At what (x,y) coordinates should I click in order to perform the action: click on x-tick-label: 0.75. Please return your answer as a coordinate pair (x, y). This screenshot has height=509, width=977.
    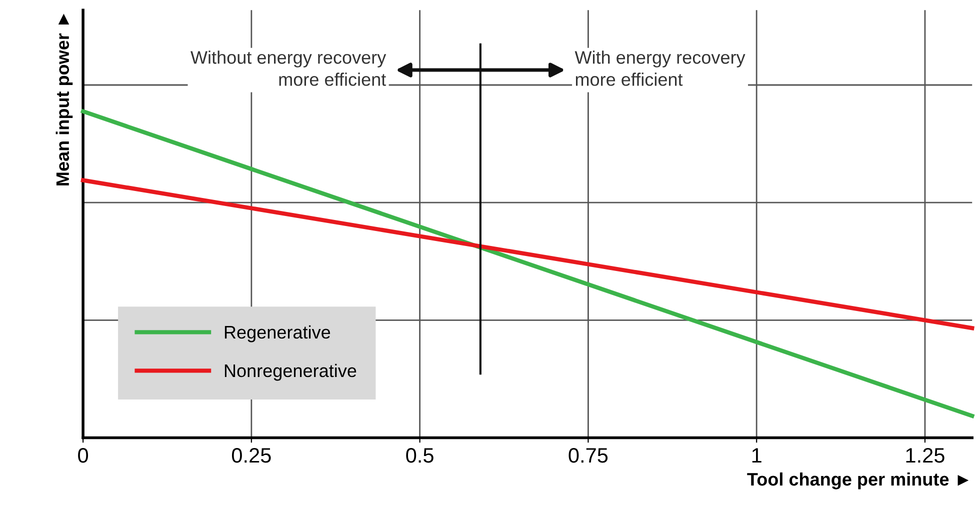
    Looking at the image, I should click on (588, 455).